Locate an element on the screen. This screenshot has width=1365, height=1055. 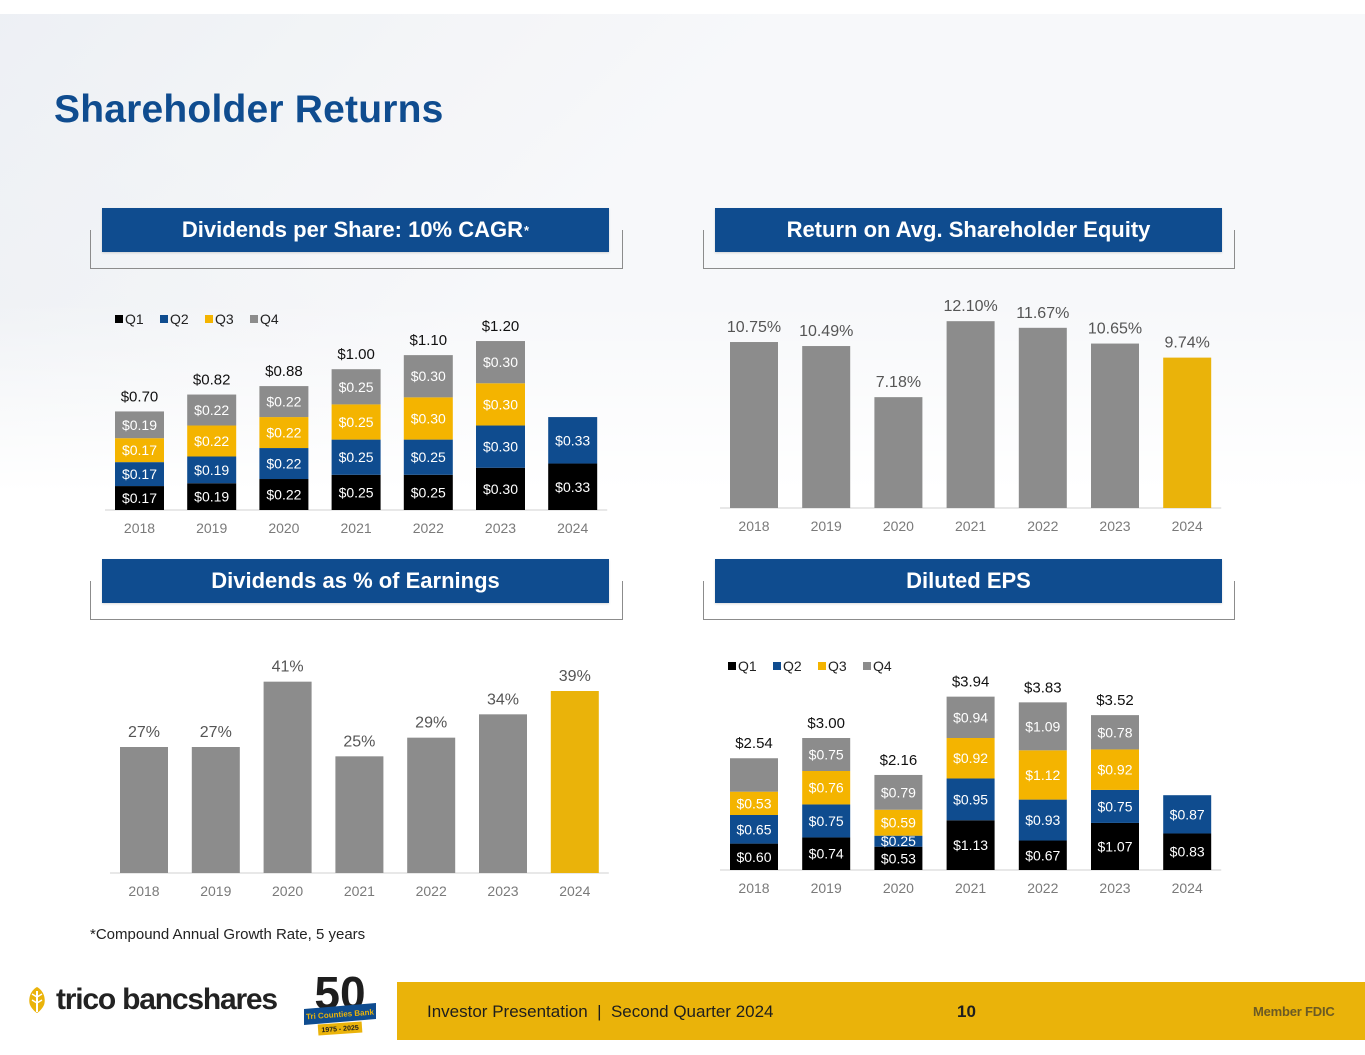
dividends-panel-frame is located at coordinates (356, 249).